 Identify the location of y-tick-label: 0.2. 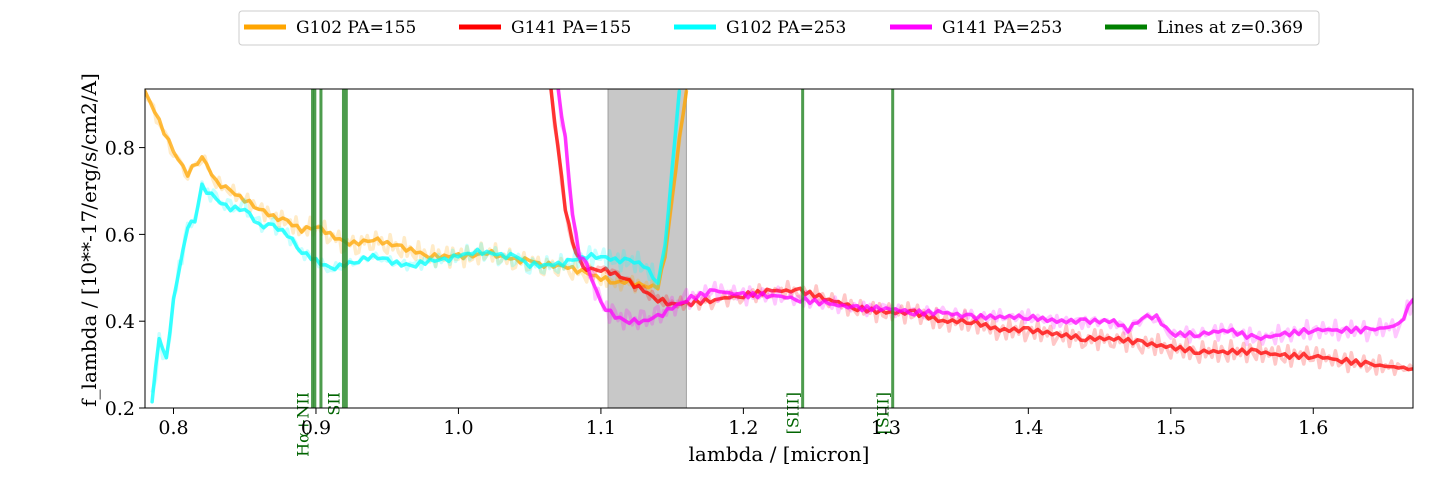
(120, 409).